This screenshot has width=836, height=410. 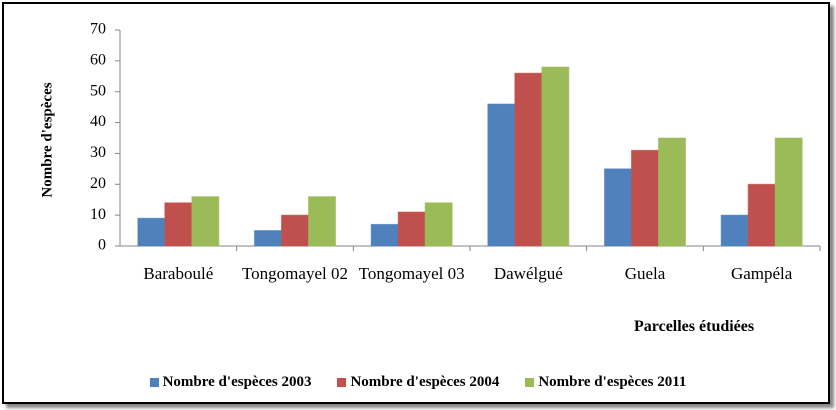 I want to click on x-tick-label: Tongomayel 03, so click(x=411, y=273).